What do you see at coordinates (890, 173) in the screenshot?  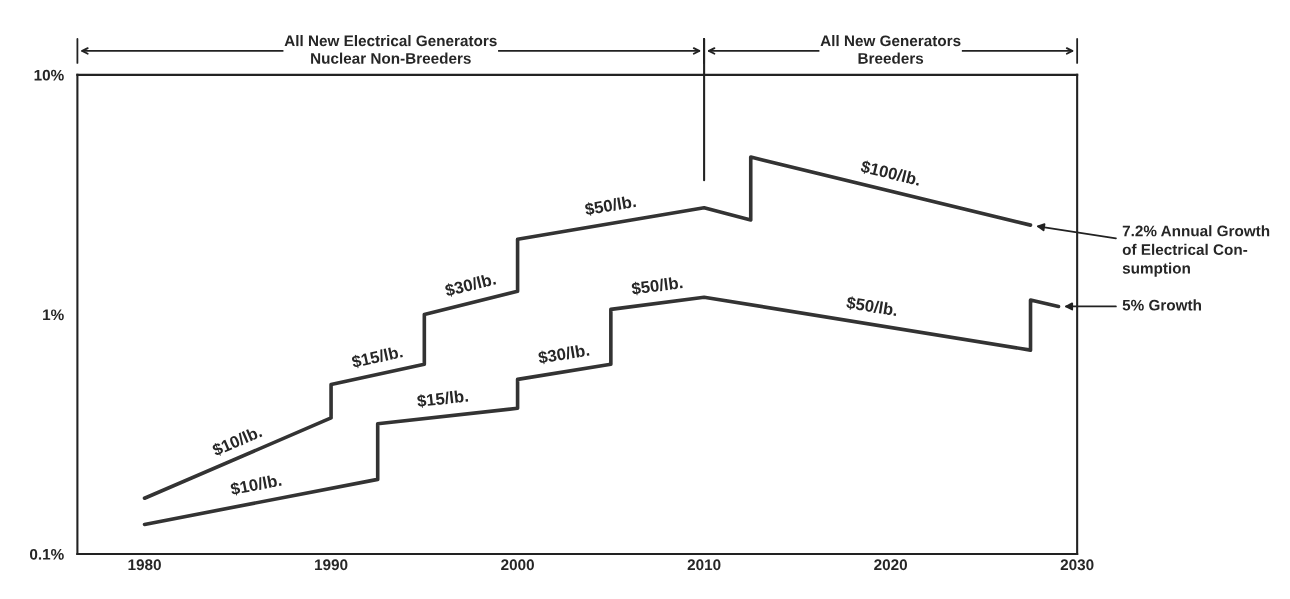 I see `annotation: $100/lb.` at bounding box center [890, 173].